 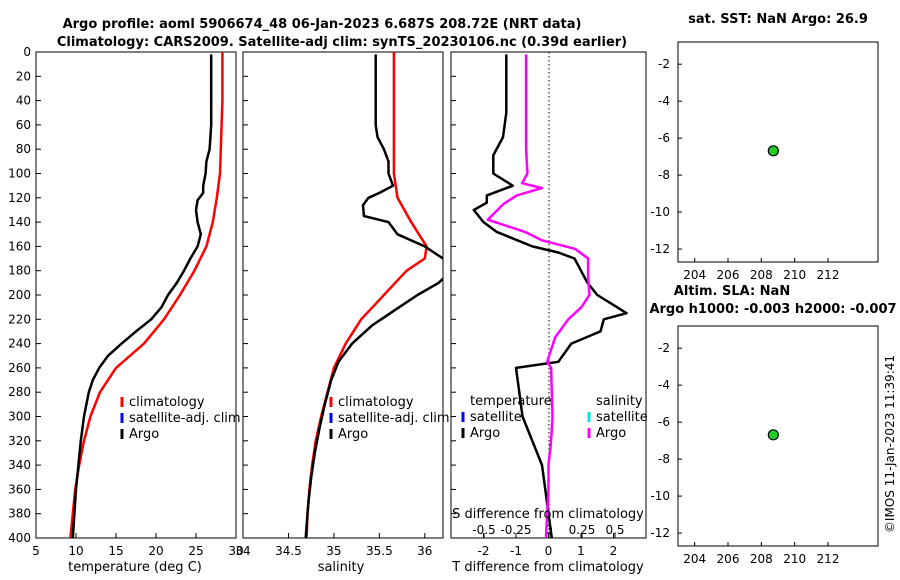 I want to click on depth-tick-label: 40, so click(x=23, y=101).